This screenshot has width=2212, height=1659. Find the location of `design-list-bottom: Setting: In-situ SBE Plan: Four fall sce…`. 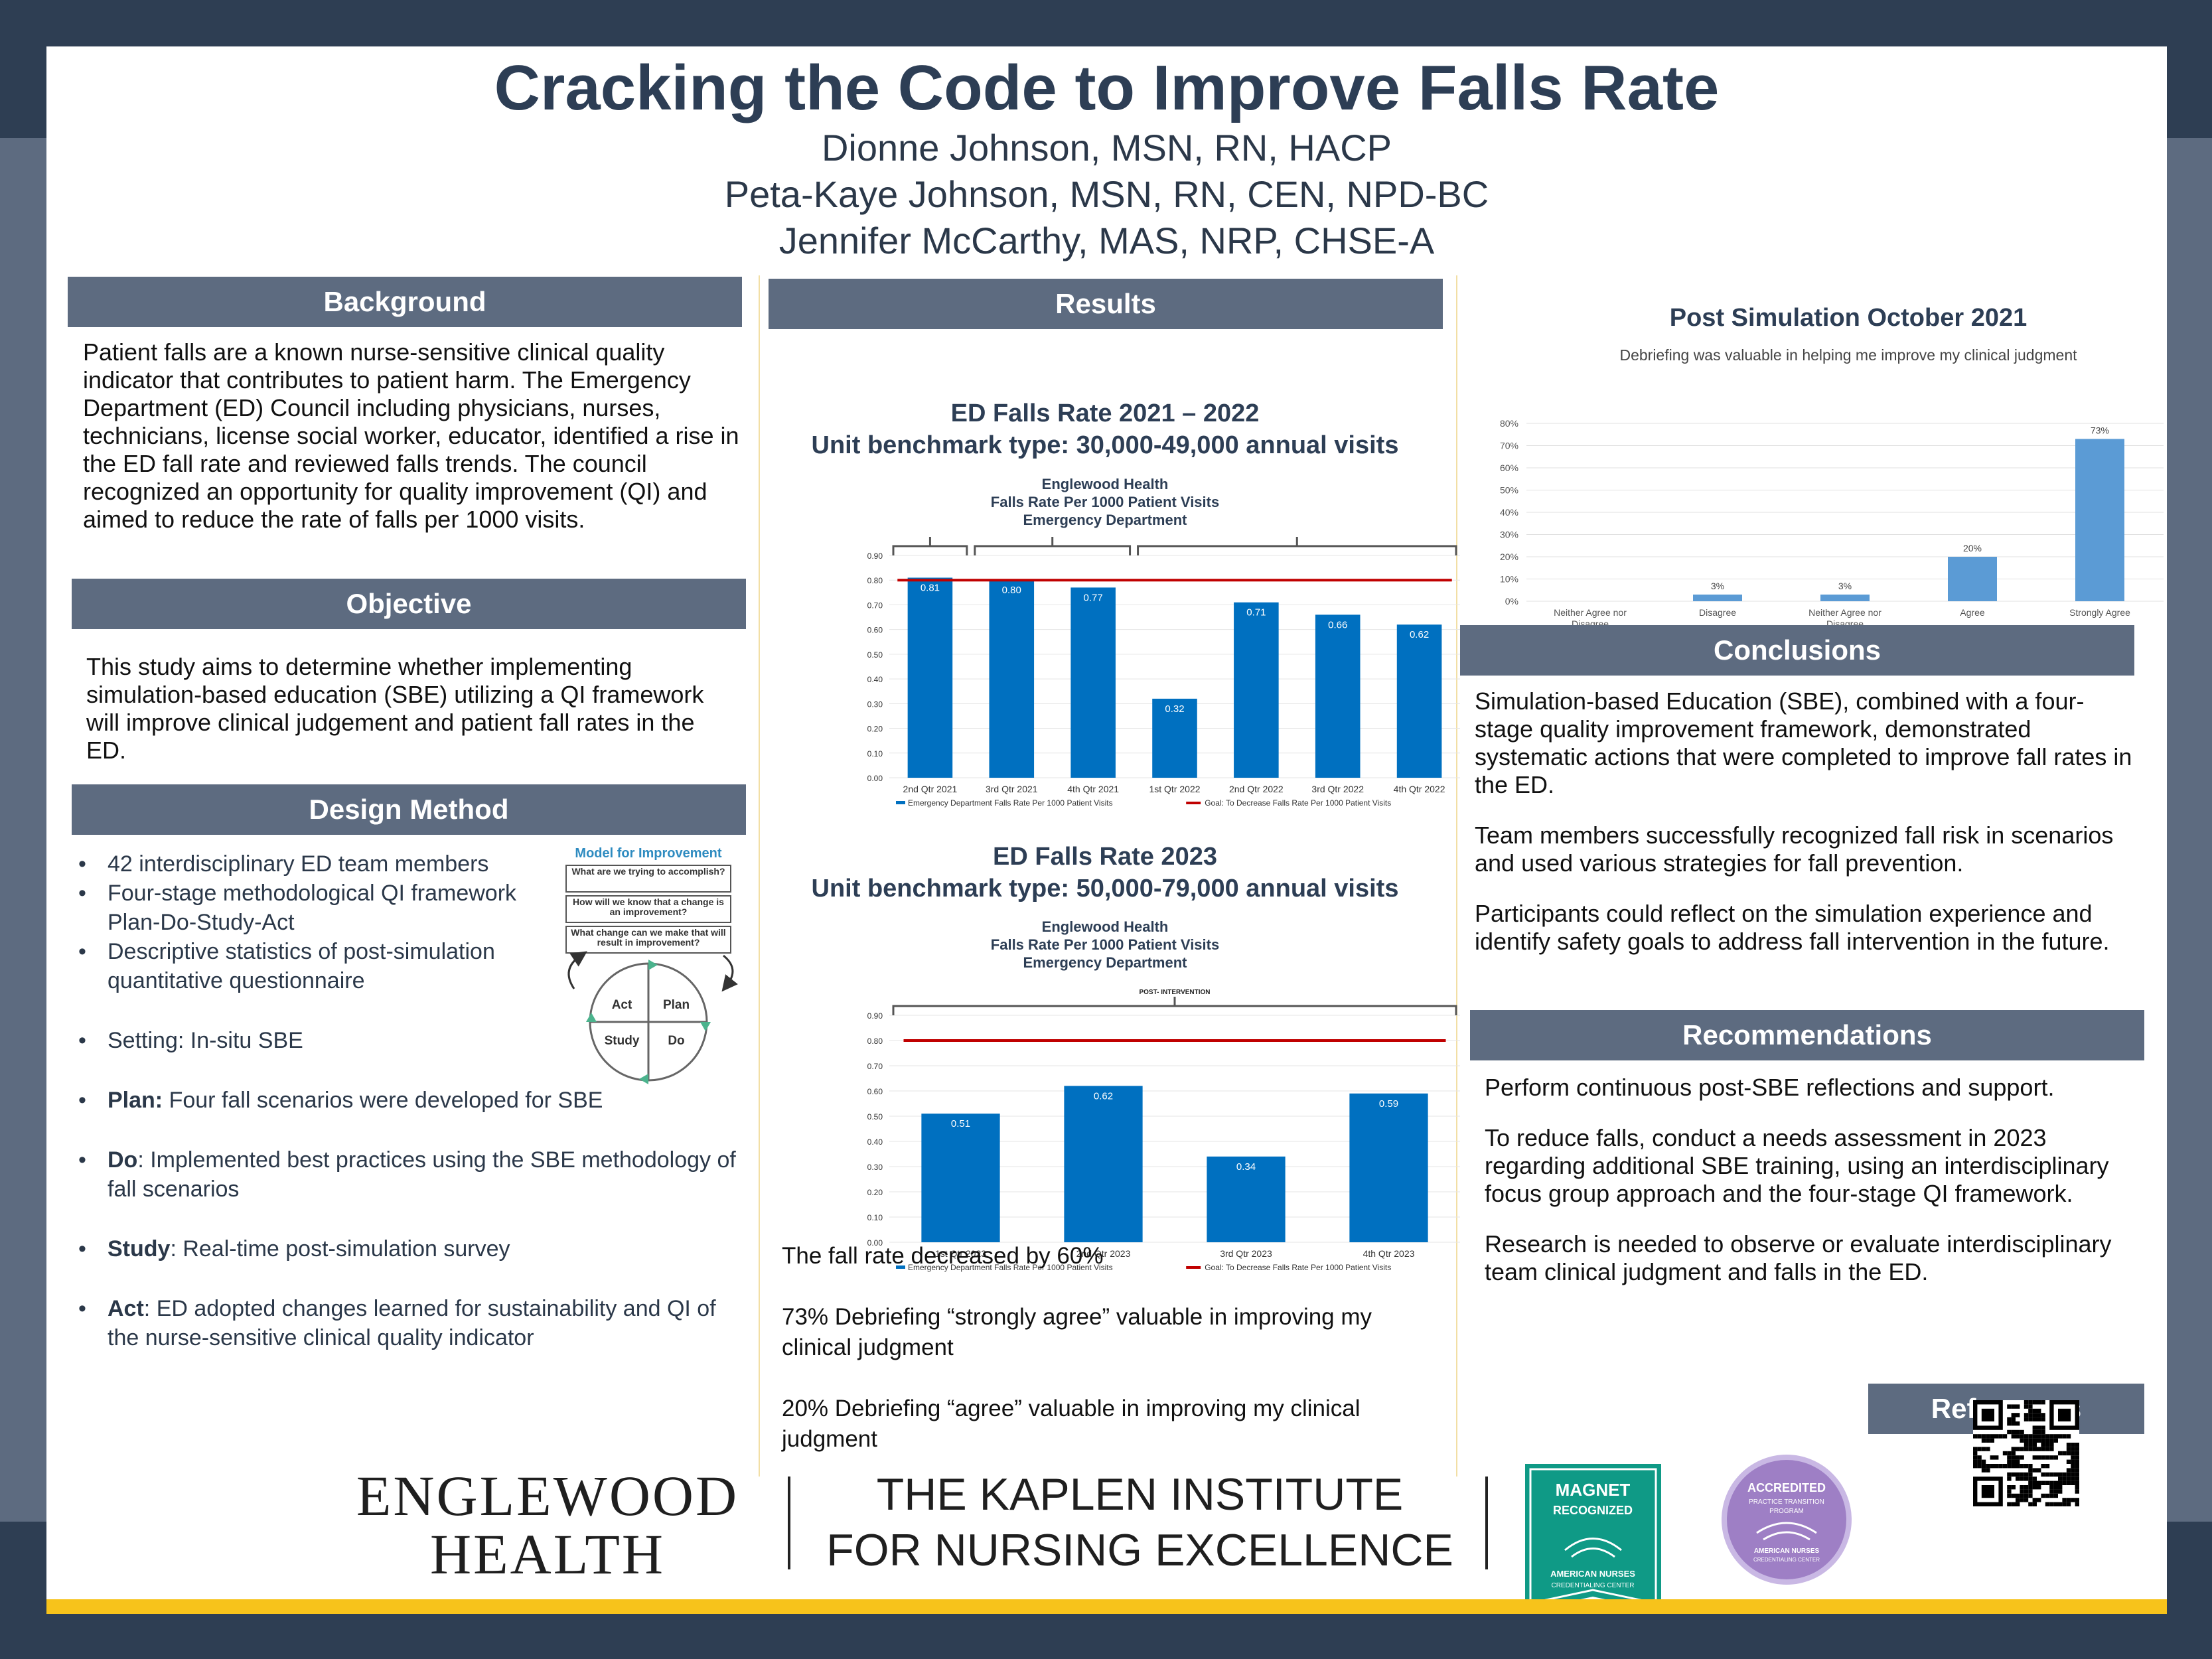

design-list-bottom: Setting: In-situ SBE Plan: Four fall sce… is located at coordinates (410, 1189).